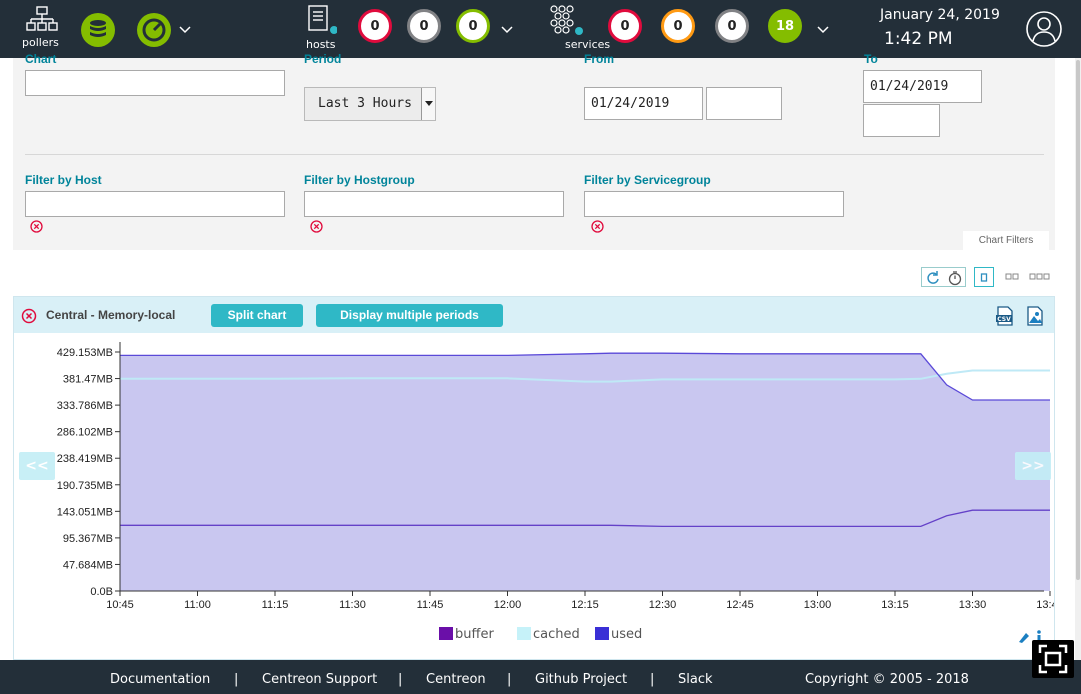  What do you see at coordinates (918, 39) in the screenshot?
I see `current-time: 1:42 PM` at bounding box center [918, 39].